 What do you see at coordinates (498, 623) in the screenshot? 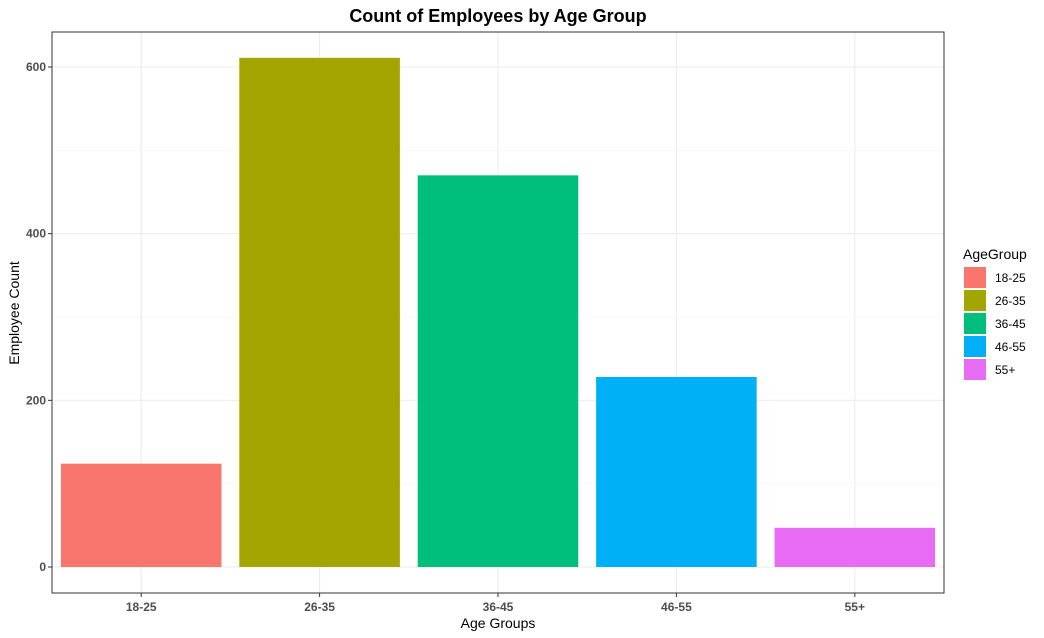
I see `x-axis-title: Age Groups` at bounding box center [498, 623].